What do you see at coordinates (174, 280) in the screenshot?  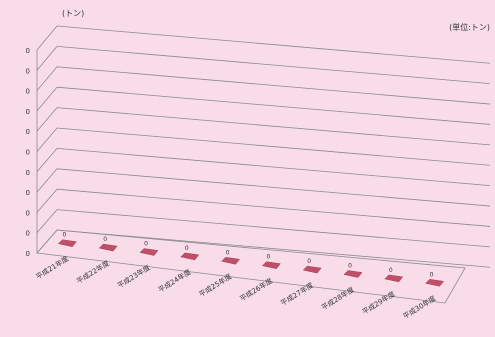 I see `category-label: 平成24年度` at bounding box center [174, 280].